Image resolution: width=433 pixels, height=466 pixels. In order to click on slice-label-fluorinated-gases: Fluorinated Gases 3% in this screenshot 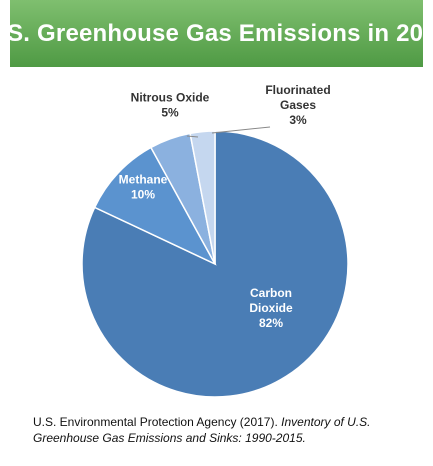, I will do `click(297, 105)`.